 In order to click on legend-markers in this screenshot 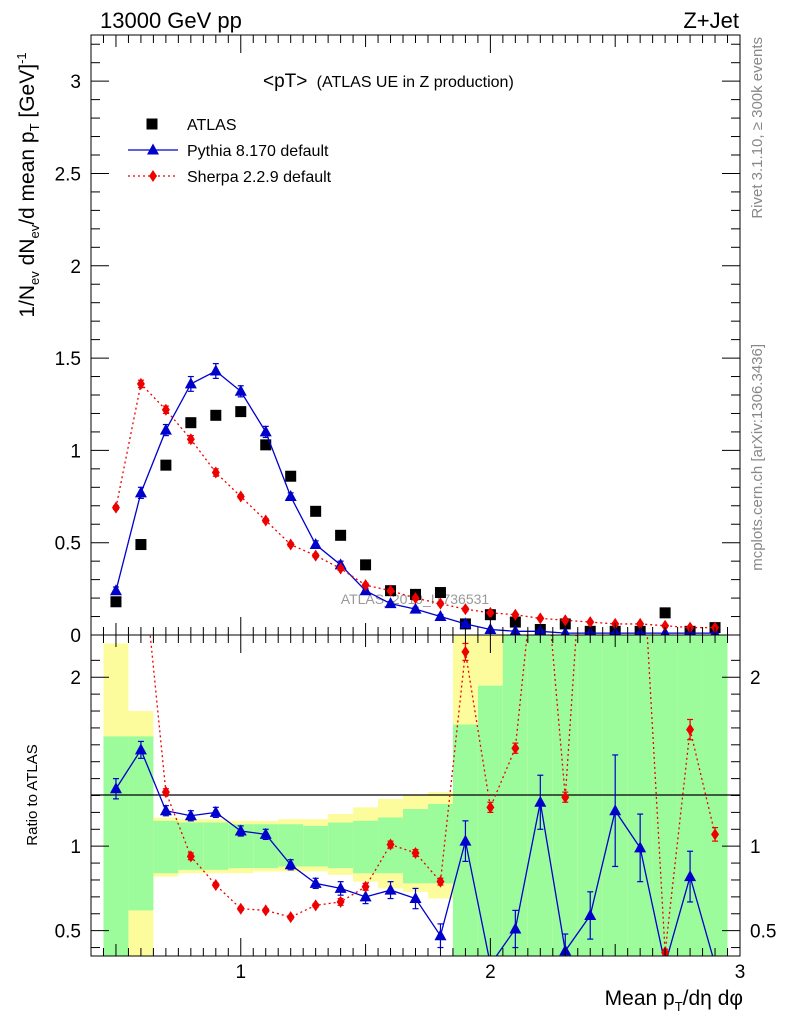, I will do `click(153, 150)`.